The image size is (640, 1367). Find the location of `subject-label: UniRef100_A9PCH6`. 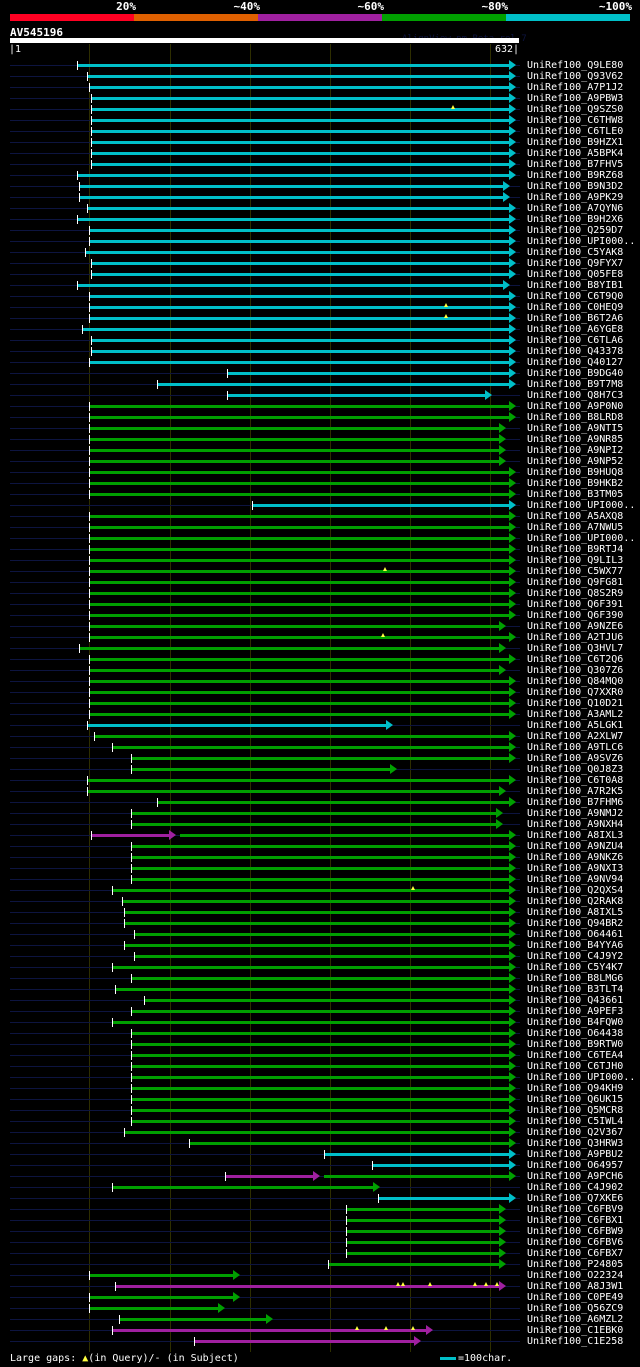

subject-label: UniRef100_A9PCH6 is located at coordinates (575, 1176).